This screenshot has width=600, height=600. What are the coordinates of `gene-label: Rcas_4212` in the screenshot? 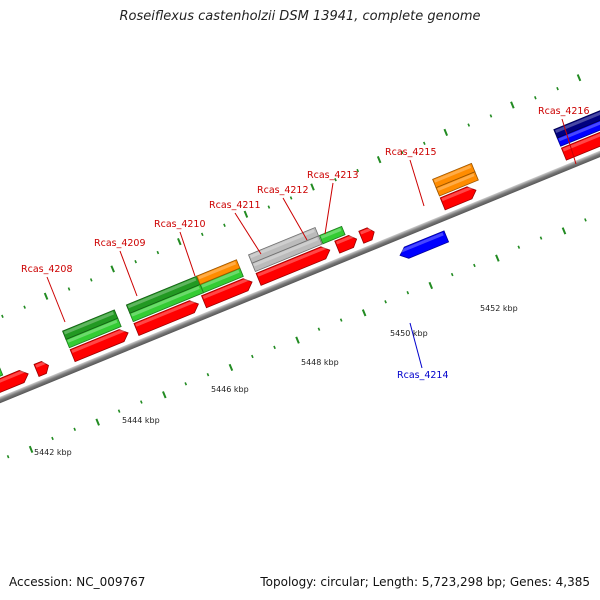 It's located at (283, 190).